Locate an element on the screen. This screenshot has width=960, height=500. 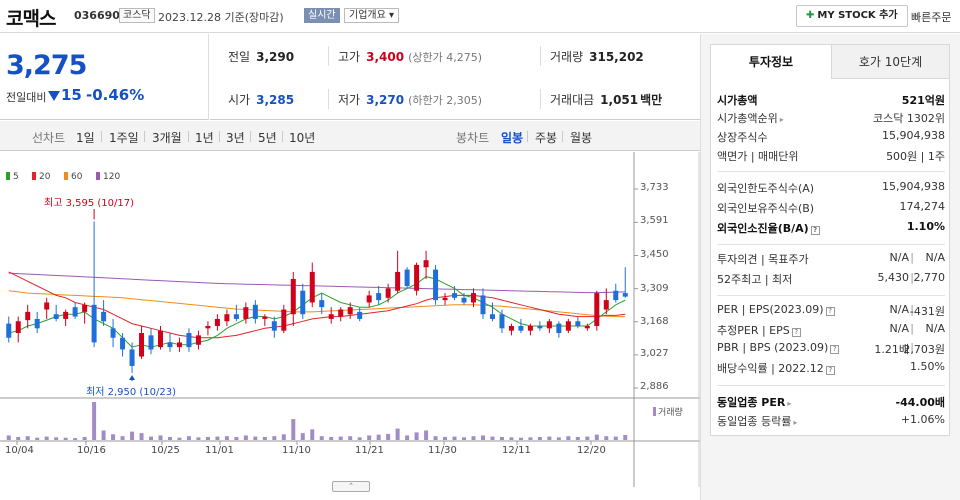
info-label-text: 동일업종 PER is located at coordinates (751, 402).